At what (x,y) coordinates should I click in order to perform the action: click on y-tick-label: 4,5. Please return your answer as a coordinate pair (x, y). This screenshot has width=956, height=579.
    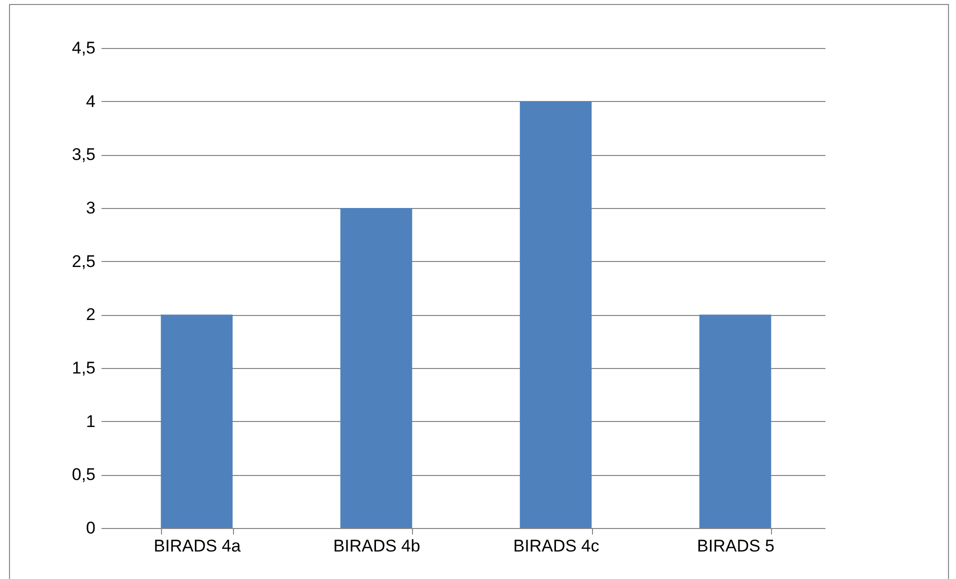
    Looking at the image, I should click on (84, 48).